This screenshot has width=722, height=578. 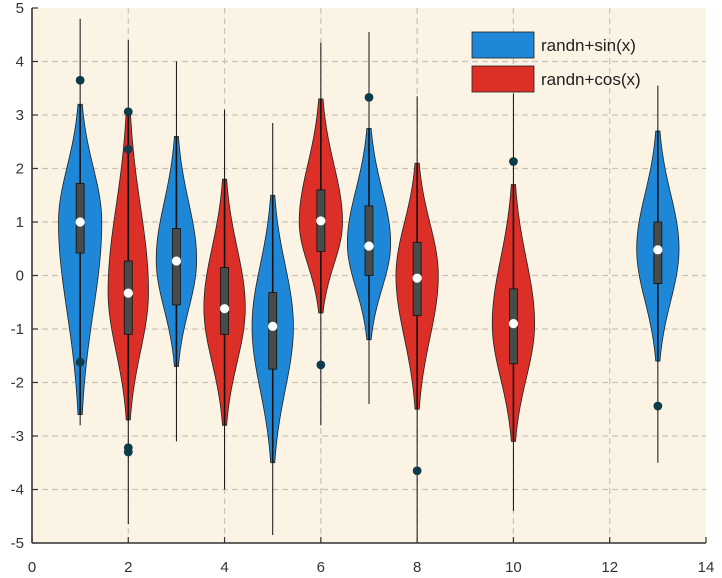 What do you see at coordinates (20, 8) in the screenshot?
I see `y-tick-label: 5` at bounding box center [20, 8].